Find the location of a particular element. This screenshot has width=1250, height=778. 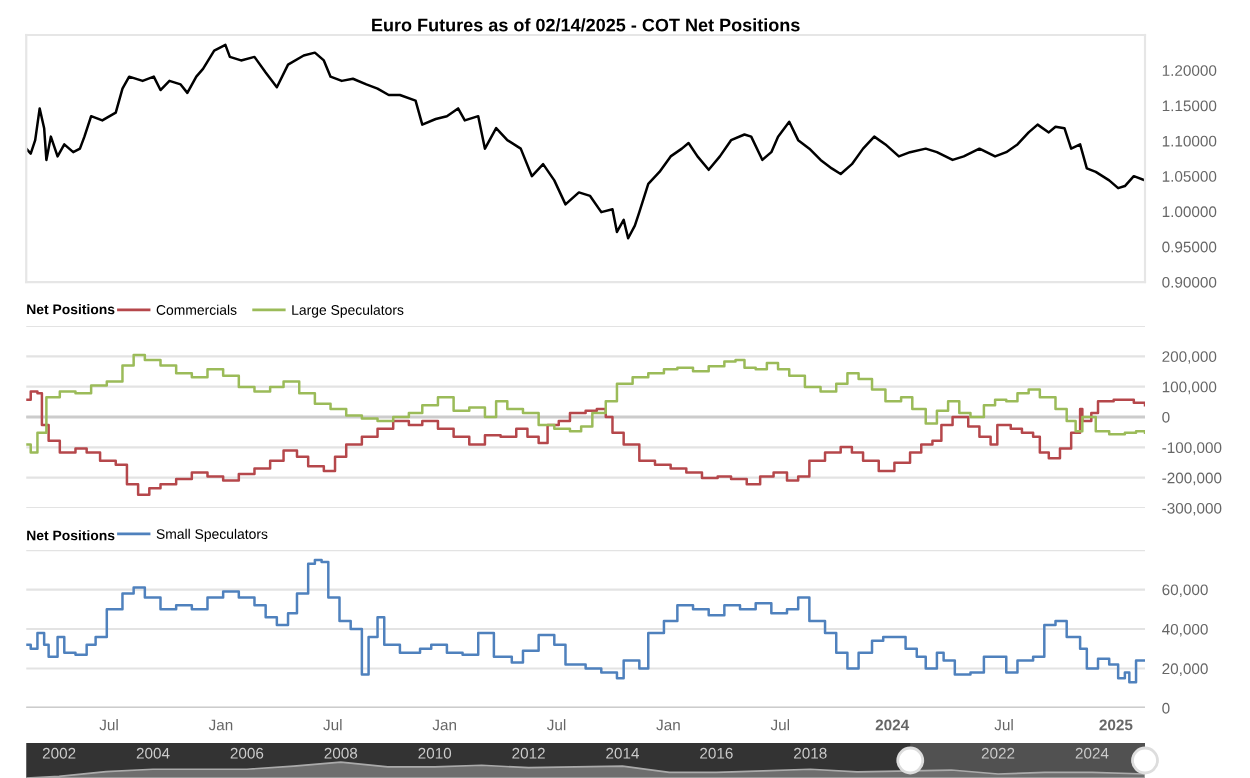

chart-title: Euro Futures as of 02/14/2025 - COT Net Positions is located at coordinates (586, 25).